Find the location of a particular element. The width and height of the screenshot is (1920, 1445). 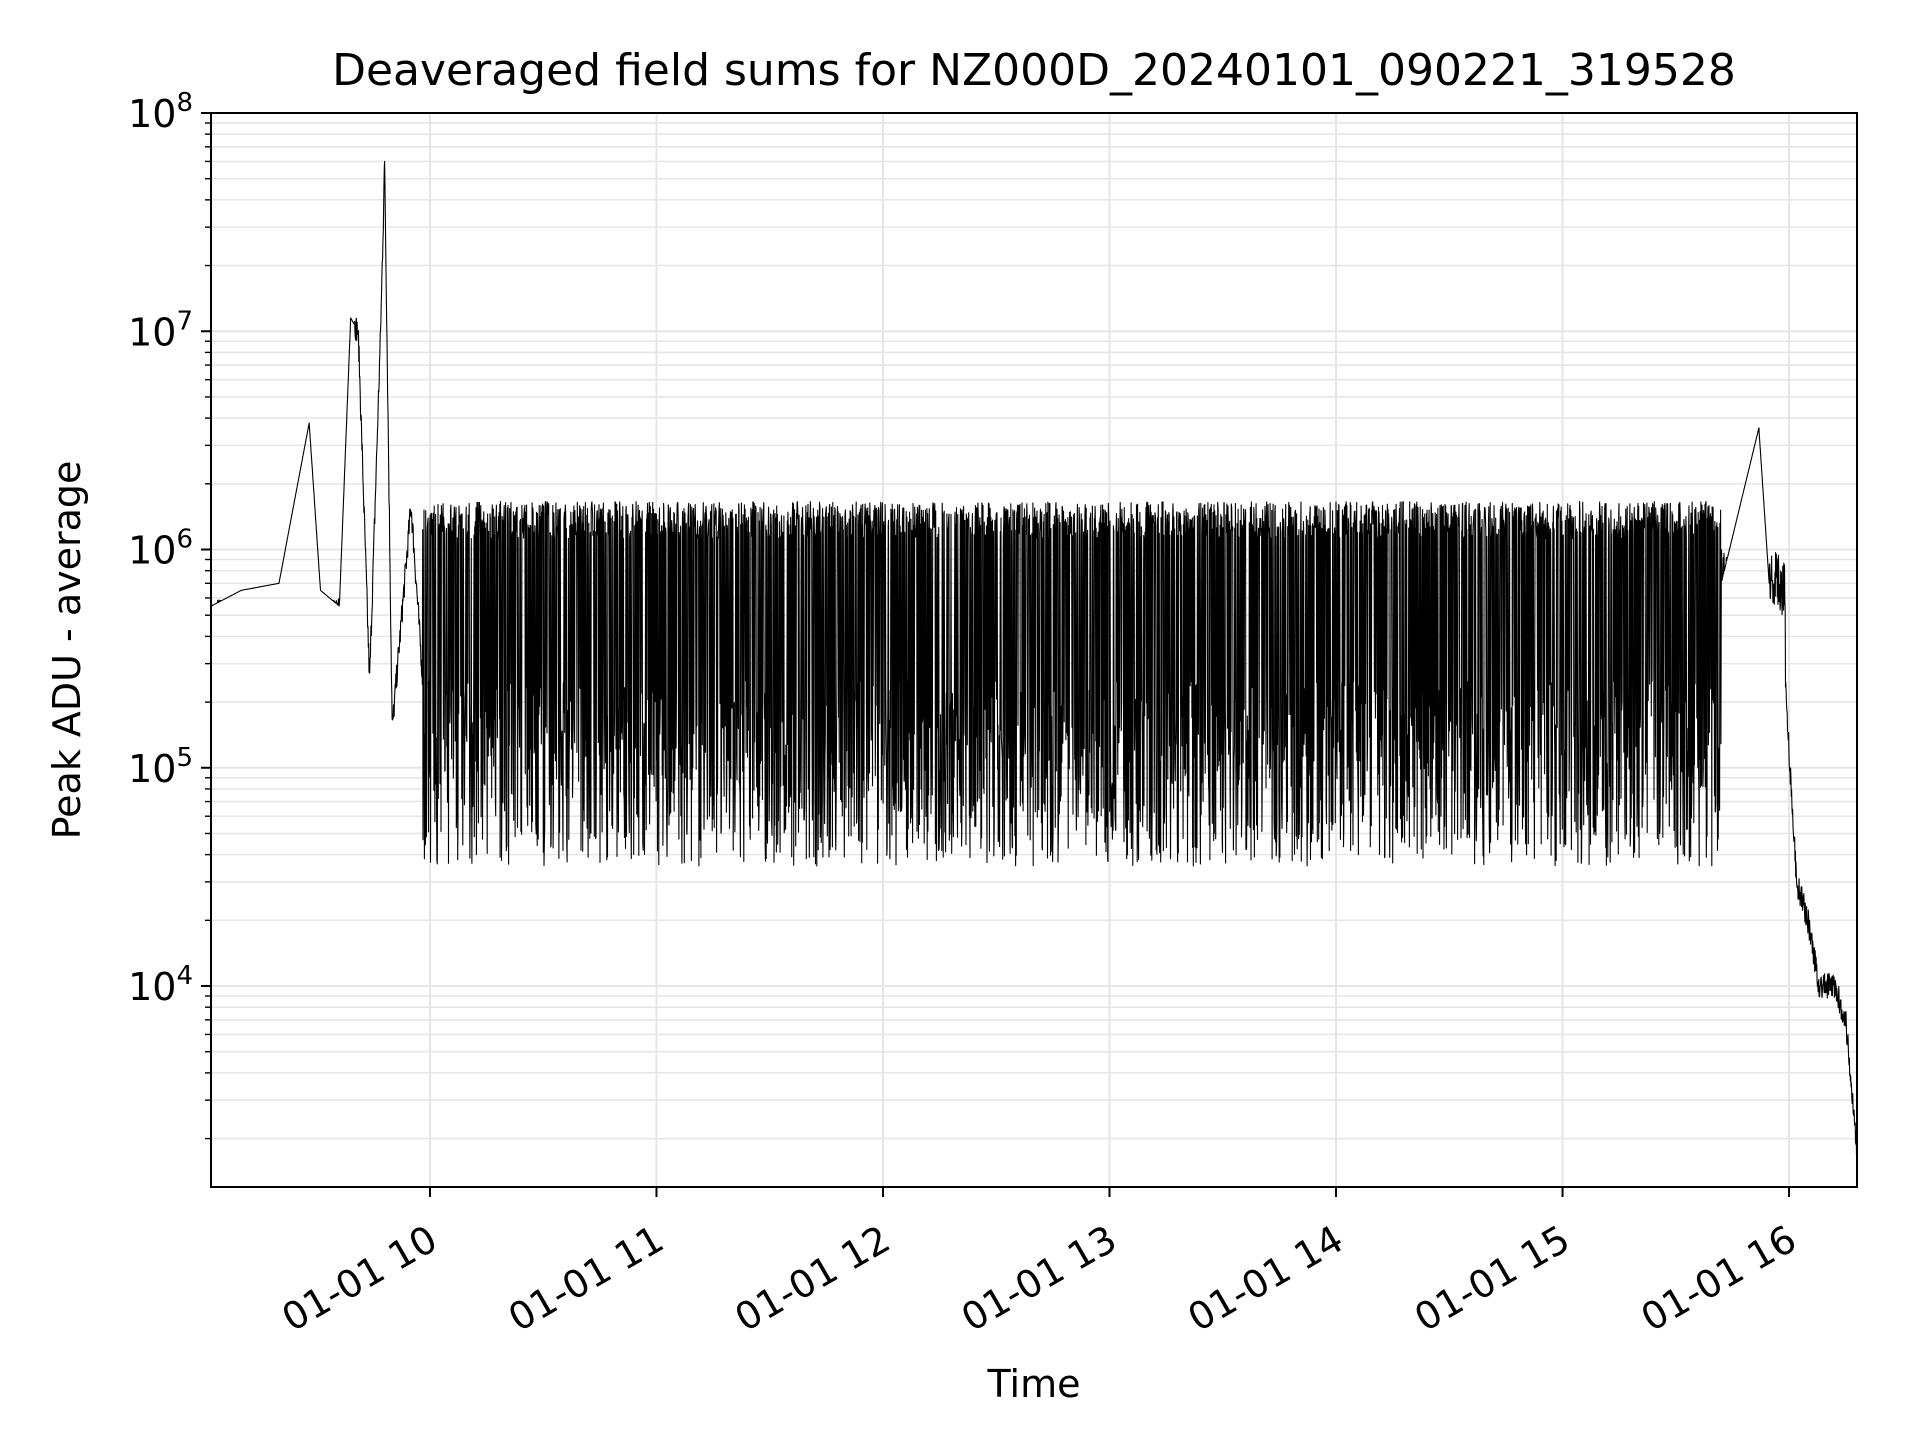

y-tick-label: 105 is located at coordinates (160, 767).